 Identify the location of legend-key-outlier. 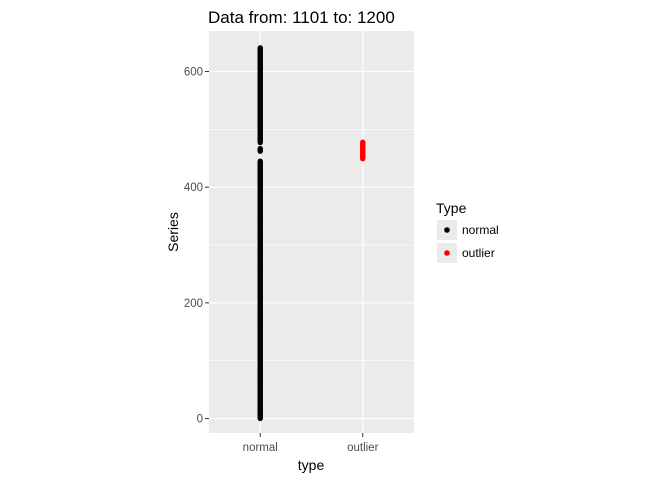
(447, 253).